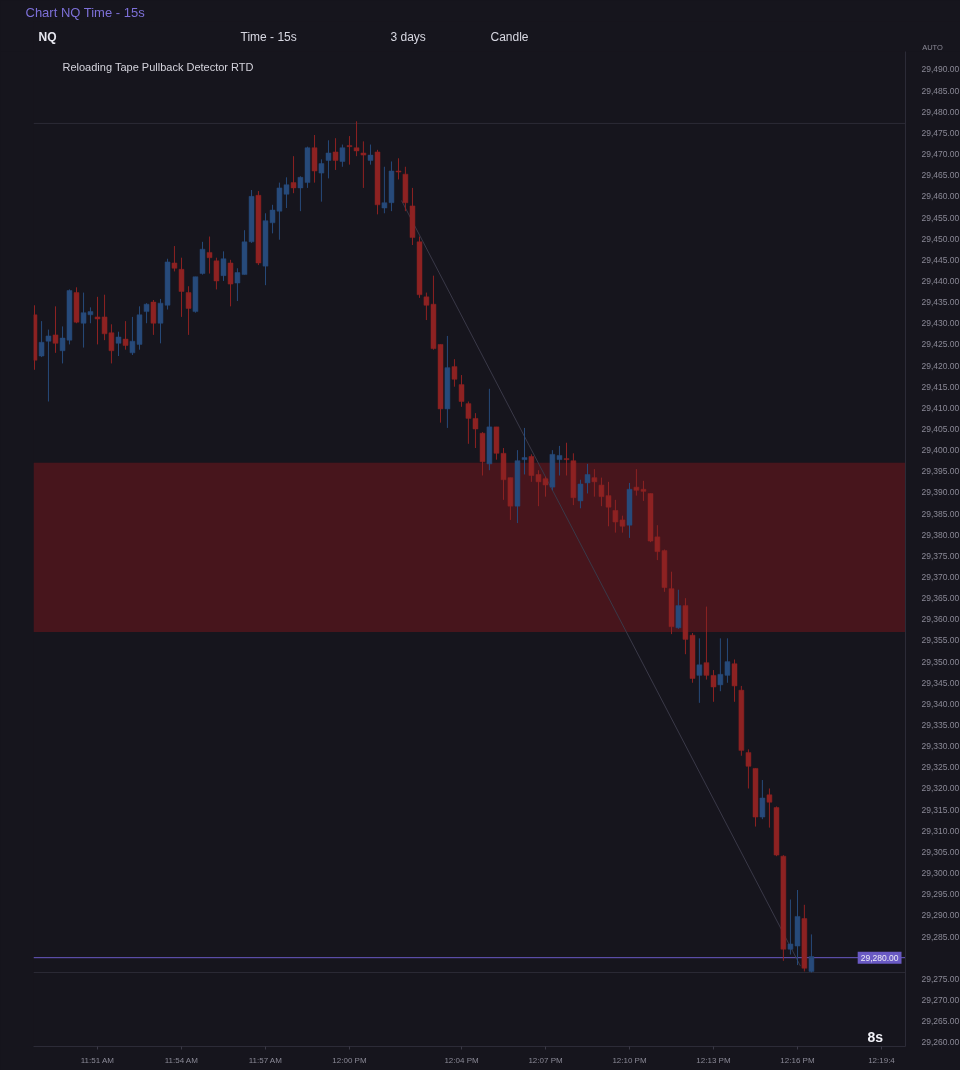  Describe the element at coordinates (509, 36) in the screenshot. I see `text: Candle` at that location.